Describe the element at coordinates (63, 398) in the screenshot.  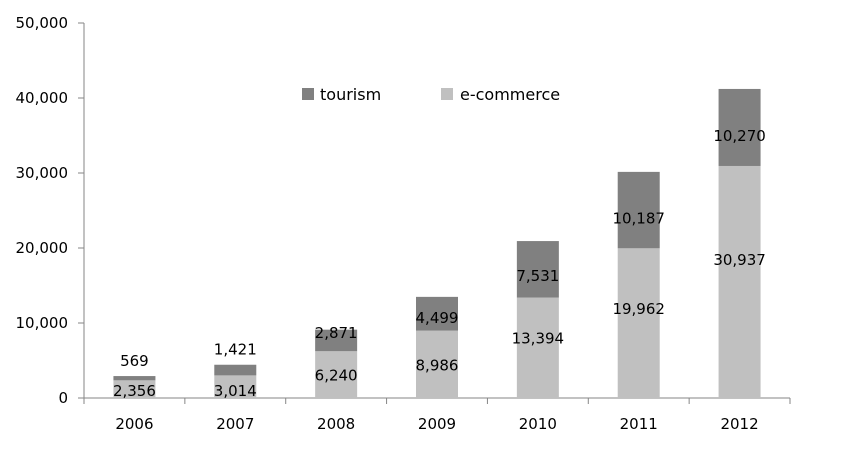
I see `y-tick-label: 0` at that location.